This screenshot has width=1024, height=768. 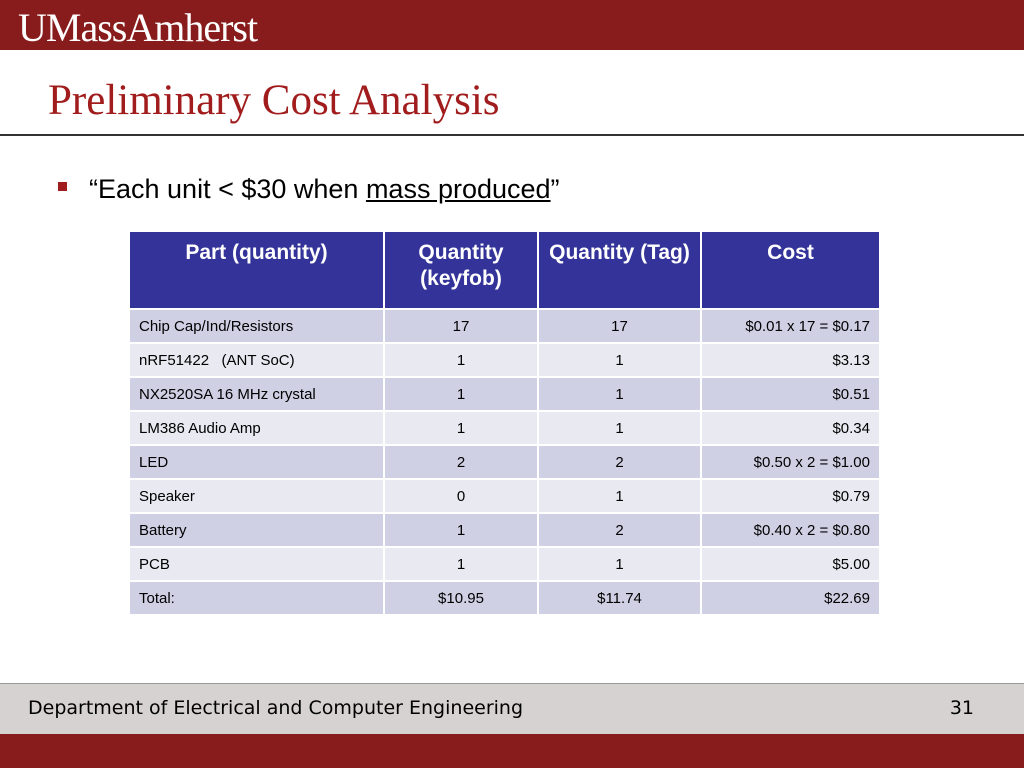 I want to click on page-number: 31, so click(x=961, y=708).